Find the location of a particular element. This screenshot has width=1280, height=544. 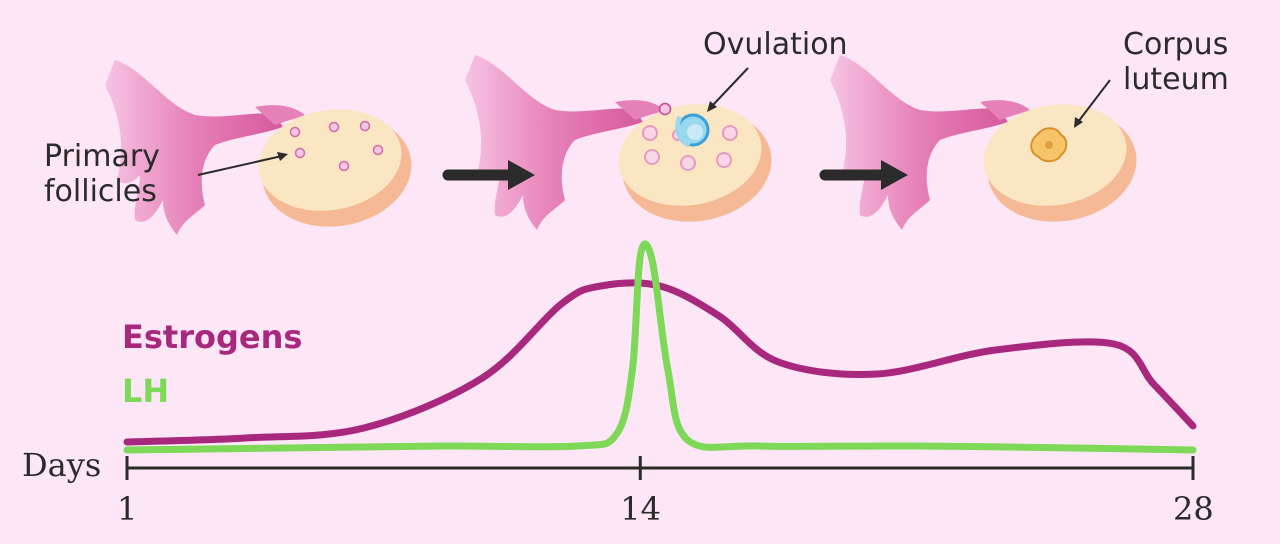

legend-estrogens: Estrogens is located at coordinates (212, 337).